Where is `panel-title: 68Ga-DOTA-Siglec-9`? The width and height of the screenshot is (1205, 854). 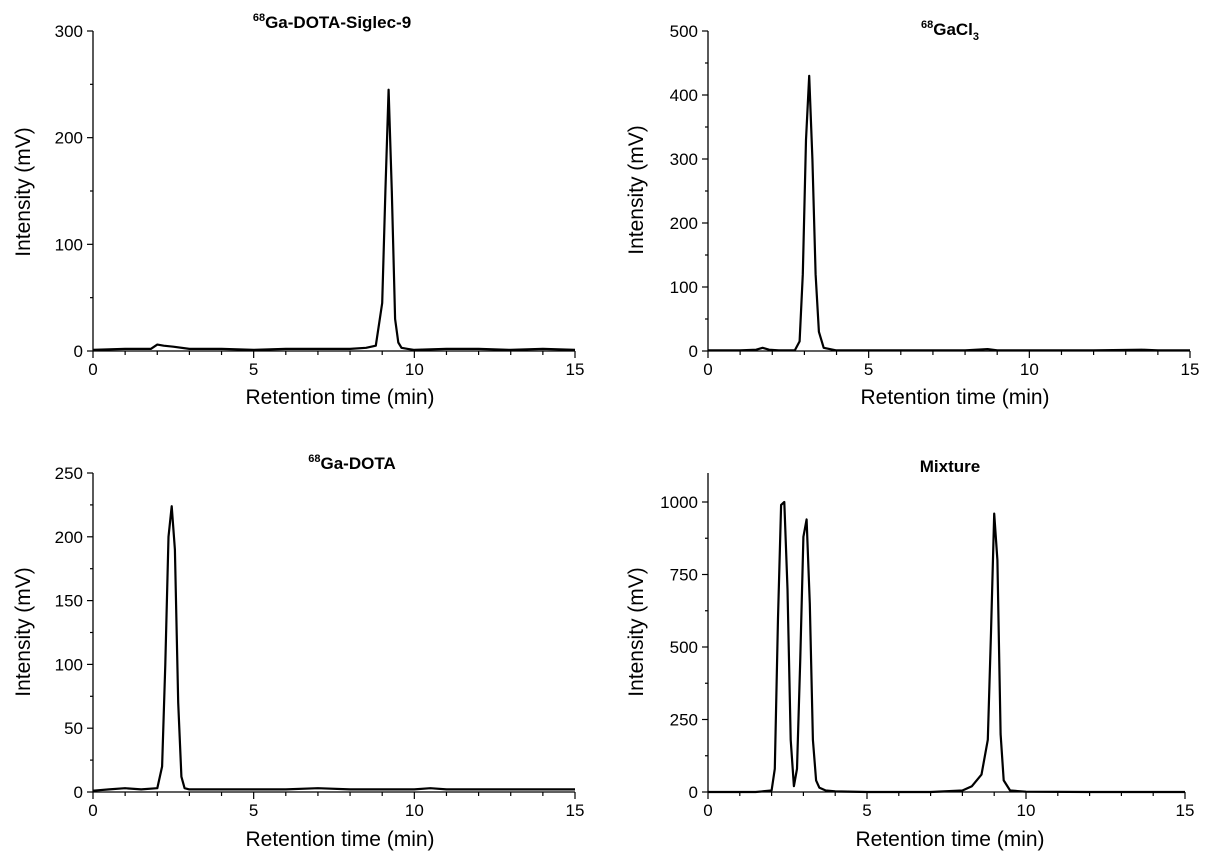 panel-title: 68Ga-DOTA-Siglec-9 is located at coordinates (332, 22).